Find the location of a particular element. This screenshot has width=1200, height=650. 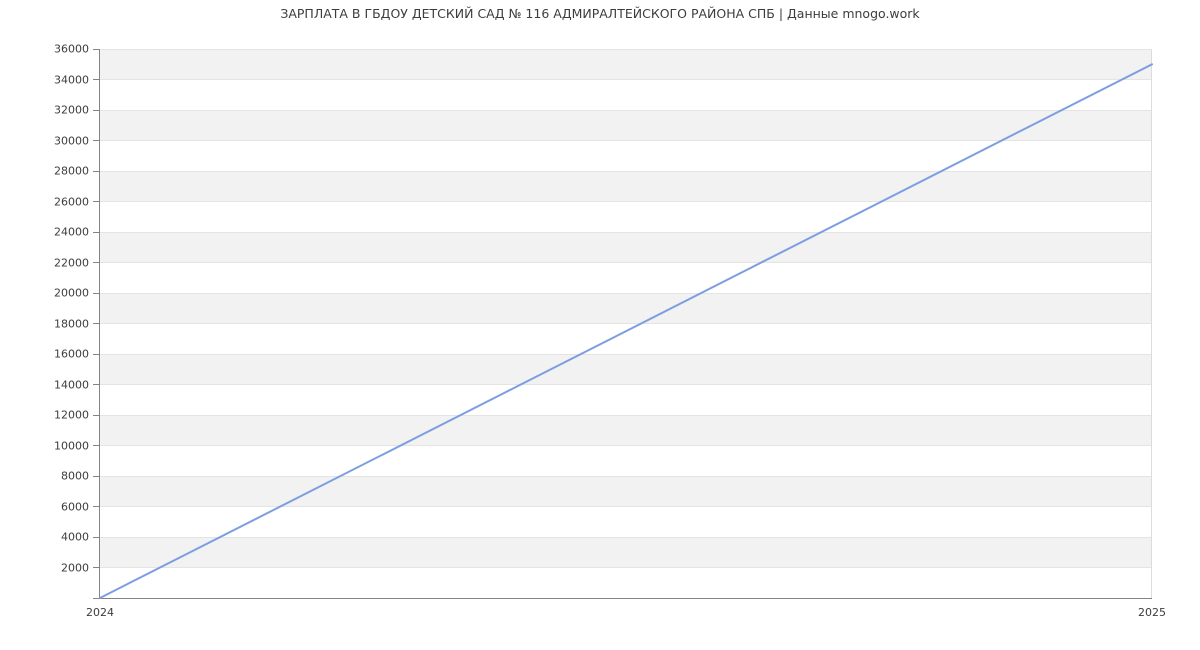

y-axis-tick-label: 36000 is located at coordinates (71, 49).